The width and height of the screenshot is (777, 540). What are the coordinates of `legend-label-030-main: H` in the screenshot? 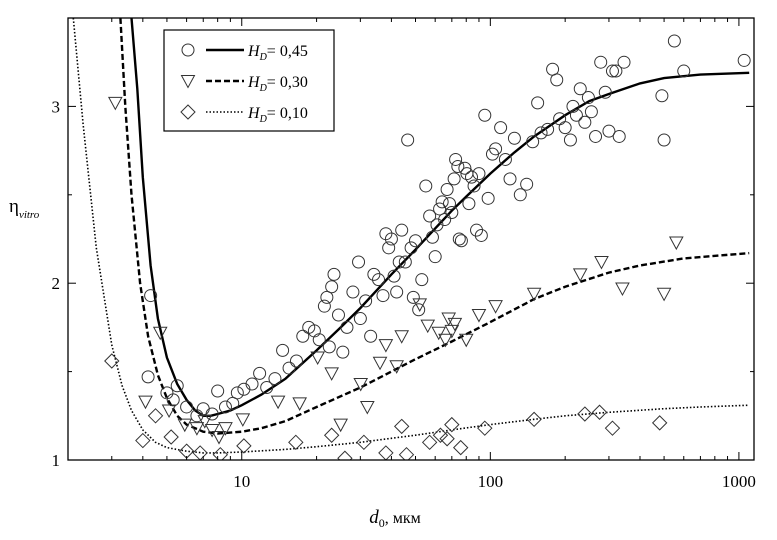 It's located at (254, 82).